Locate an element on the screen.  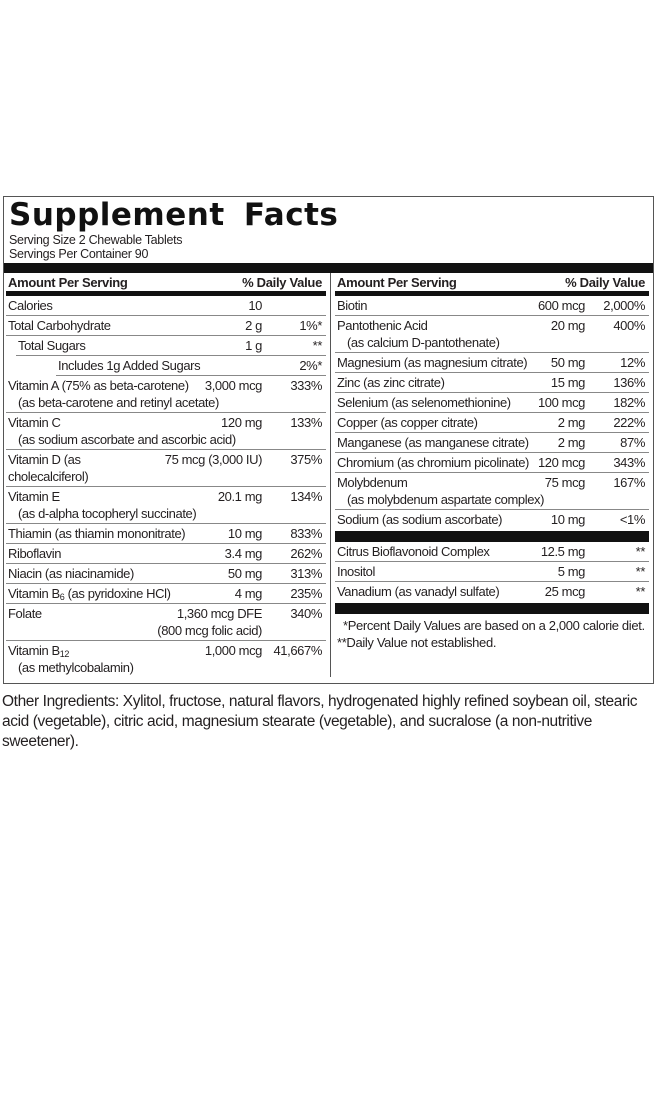
servings-per-container: Servings Per Container 90 is located at coordinates (79, 254).